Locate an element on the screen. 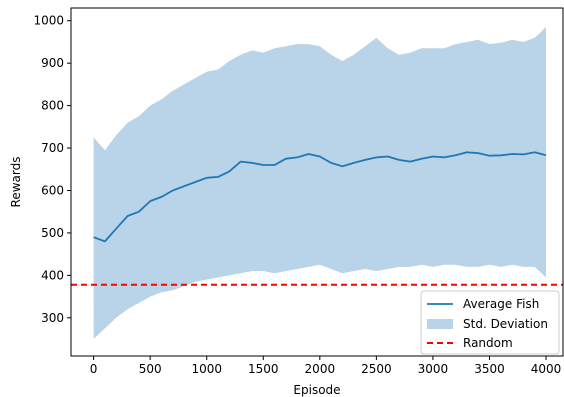  x-tick-label: 0 is located at coordinates (94, 369).